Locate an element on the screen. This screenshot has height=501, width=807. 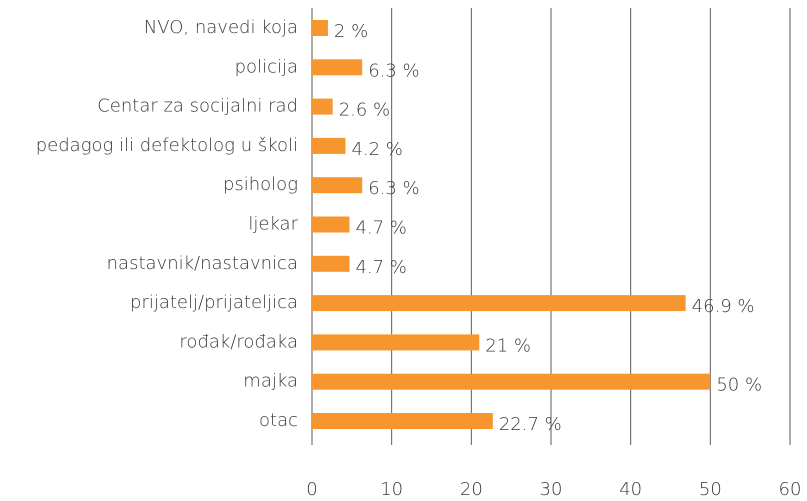
y-tick-label: policija is located at coordinates (266, 66).